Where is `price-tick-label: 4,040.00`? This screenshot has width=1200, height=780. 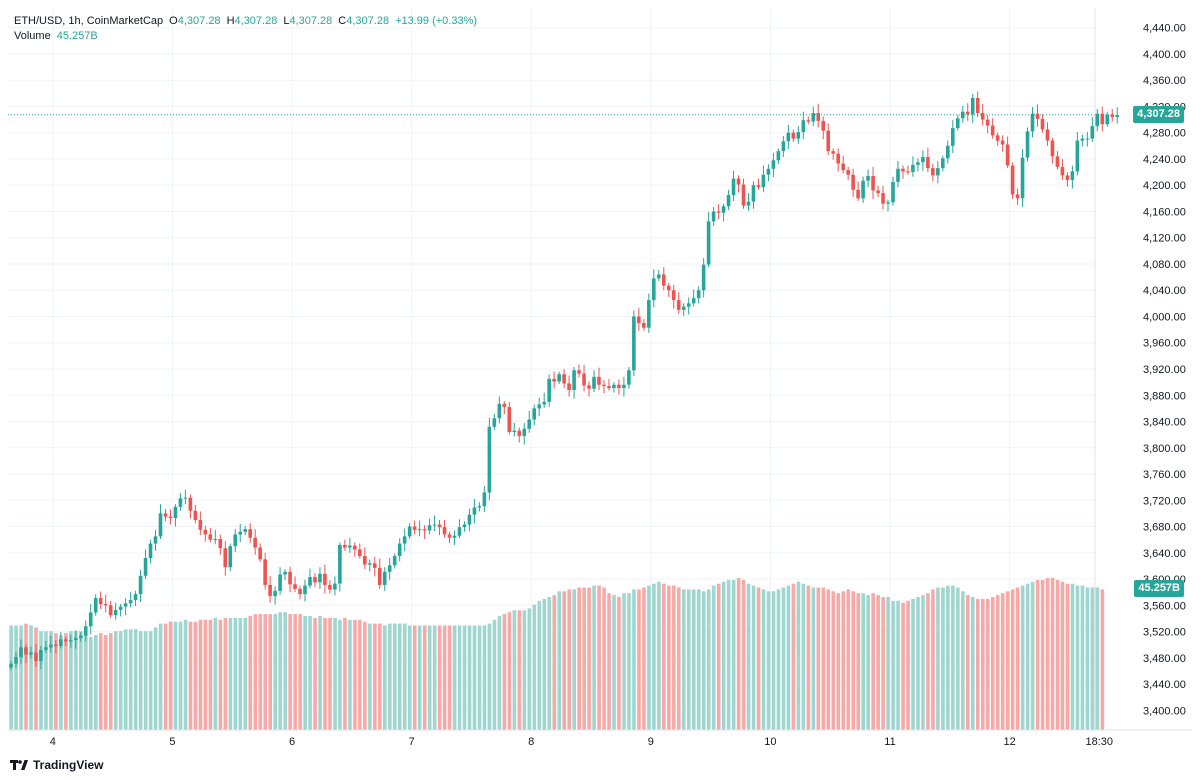 price-tick-label: 4,040.00 is located at coordinates (1164, 291).